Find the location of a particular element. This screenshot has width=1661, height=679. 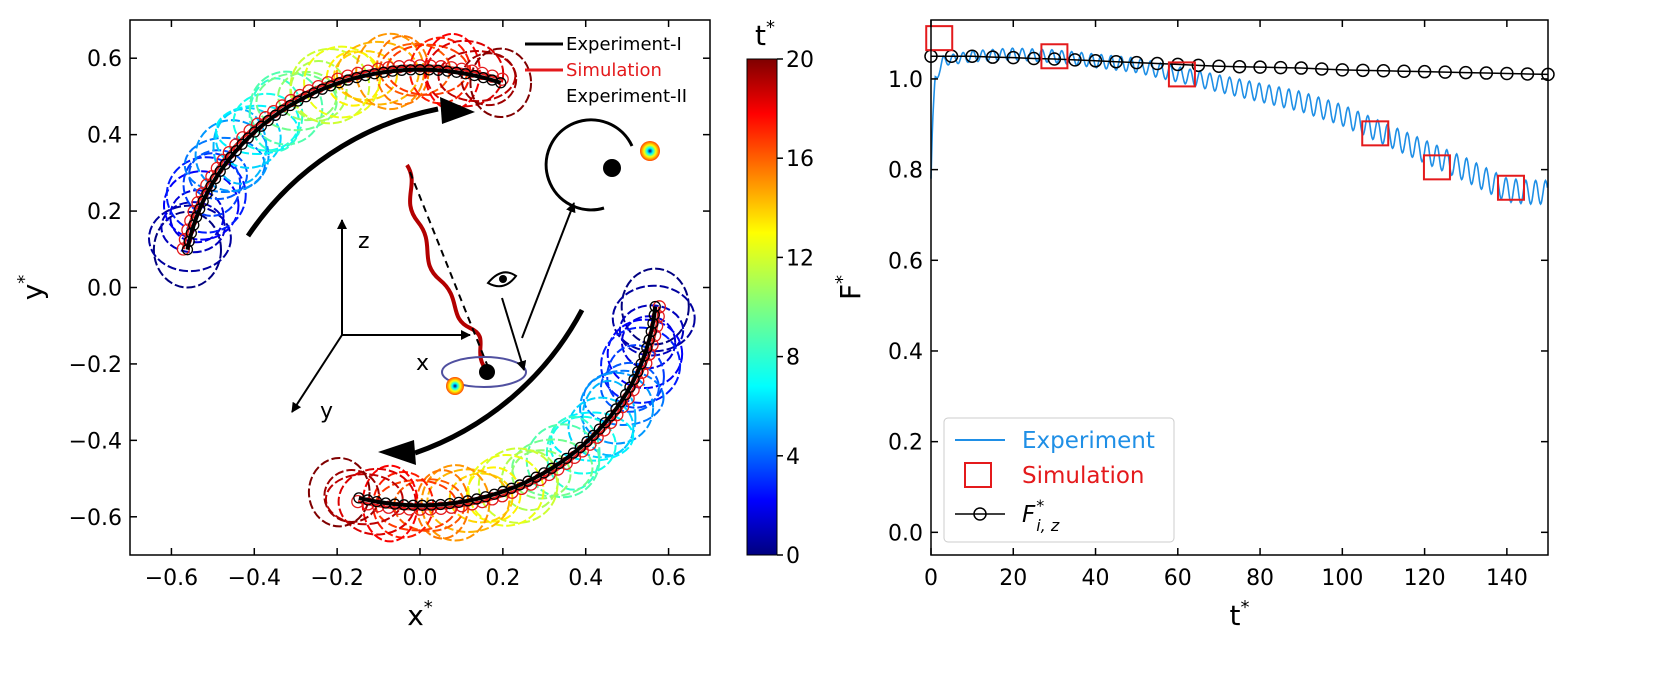

legend-label-fiz: F* i, z is located at coordinates (1041, 515).